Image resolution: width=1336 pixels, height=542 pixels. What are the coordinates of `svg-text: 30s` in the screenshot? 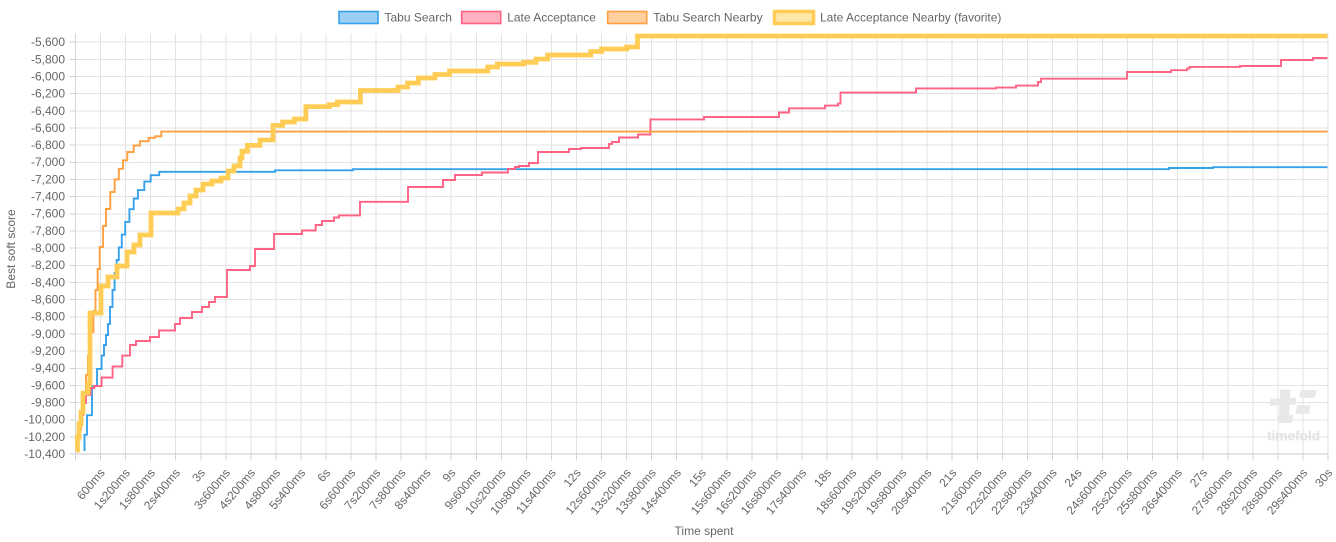 It's located at (1323, 478).